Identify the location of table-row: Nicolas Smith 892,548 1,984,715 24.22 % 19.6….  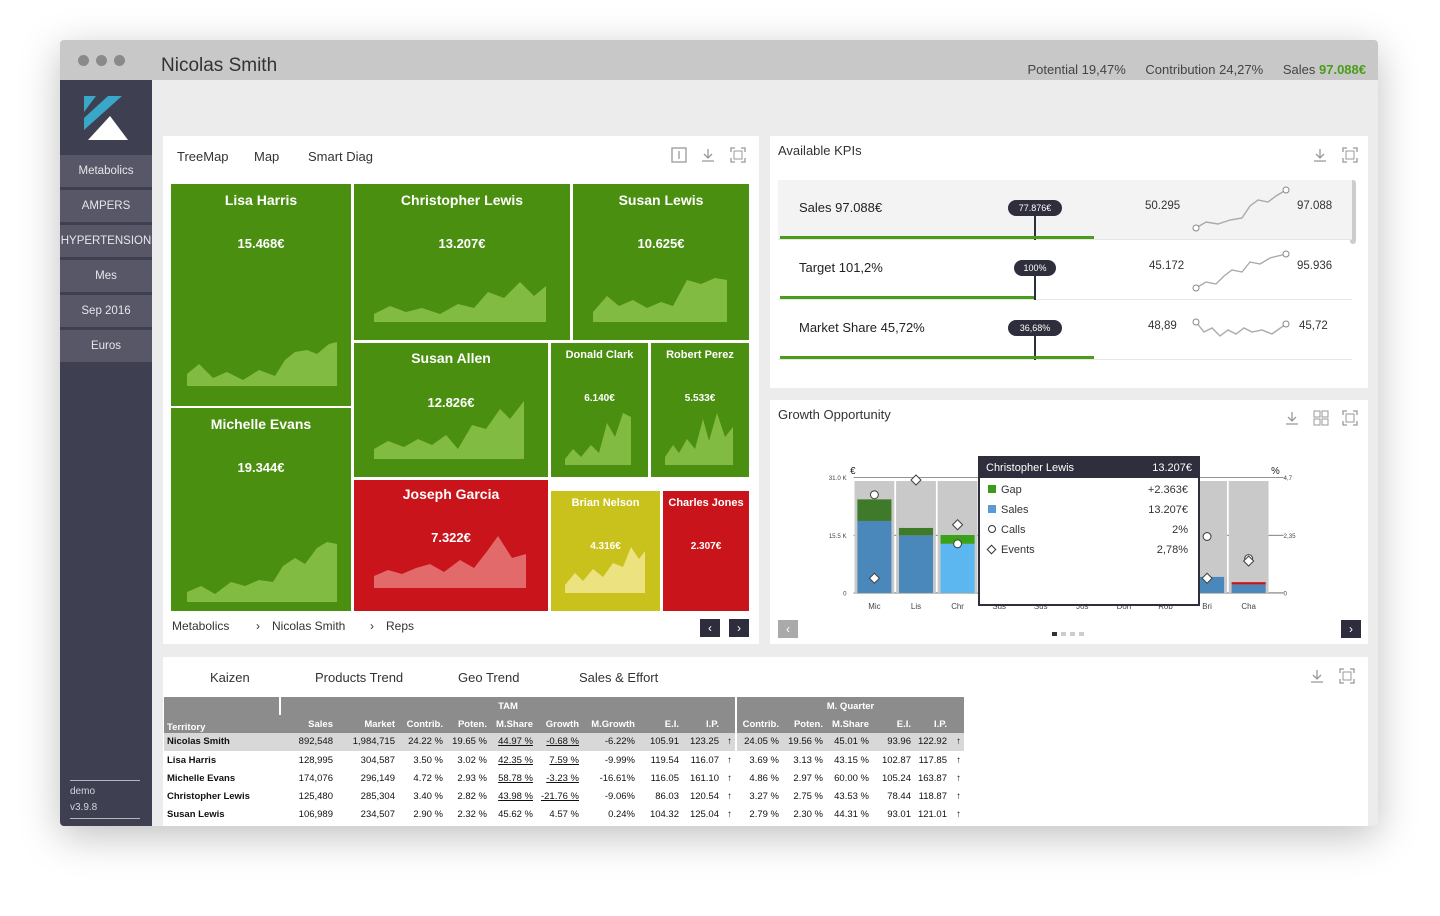
(564, 742).